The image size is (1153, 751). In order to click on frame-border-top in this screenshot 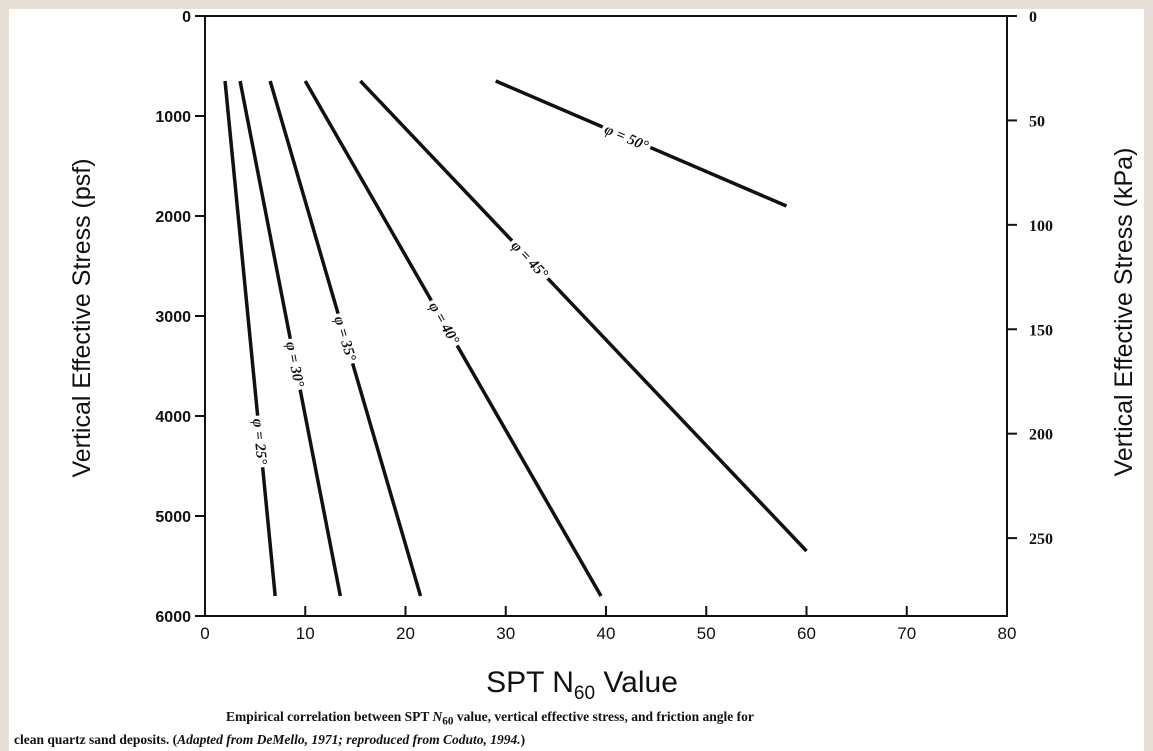, I will do `click(576, 4)`.